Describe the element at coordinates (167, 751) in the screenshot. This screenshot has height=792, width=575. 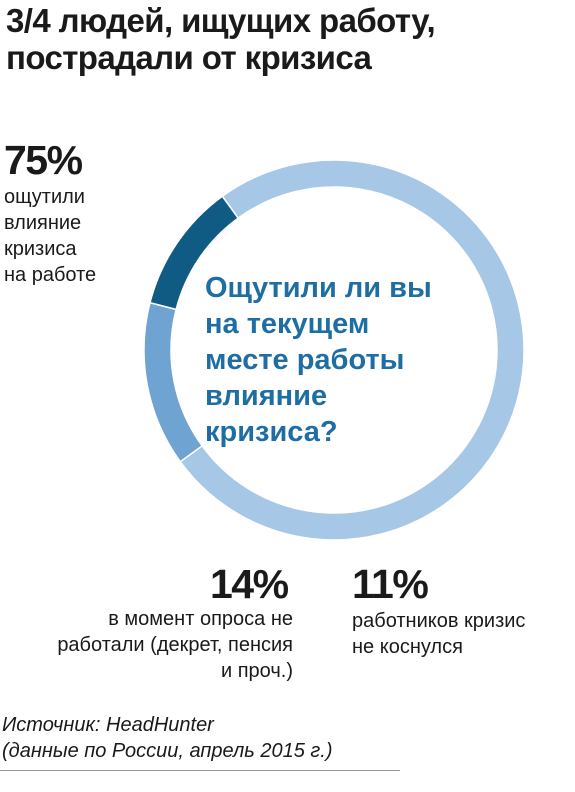
I see `source-line-2: (данные по России, апрель 2015 г.)` at that location.